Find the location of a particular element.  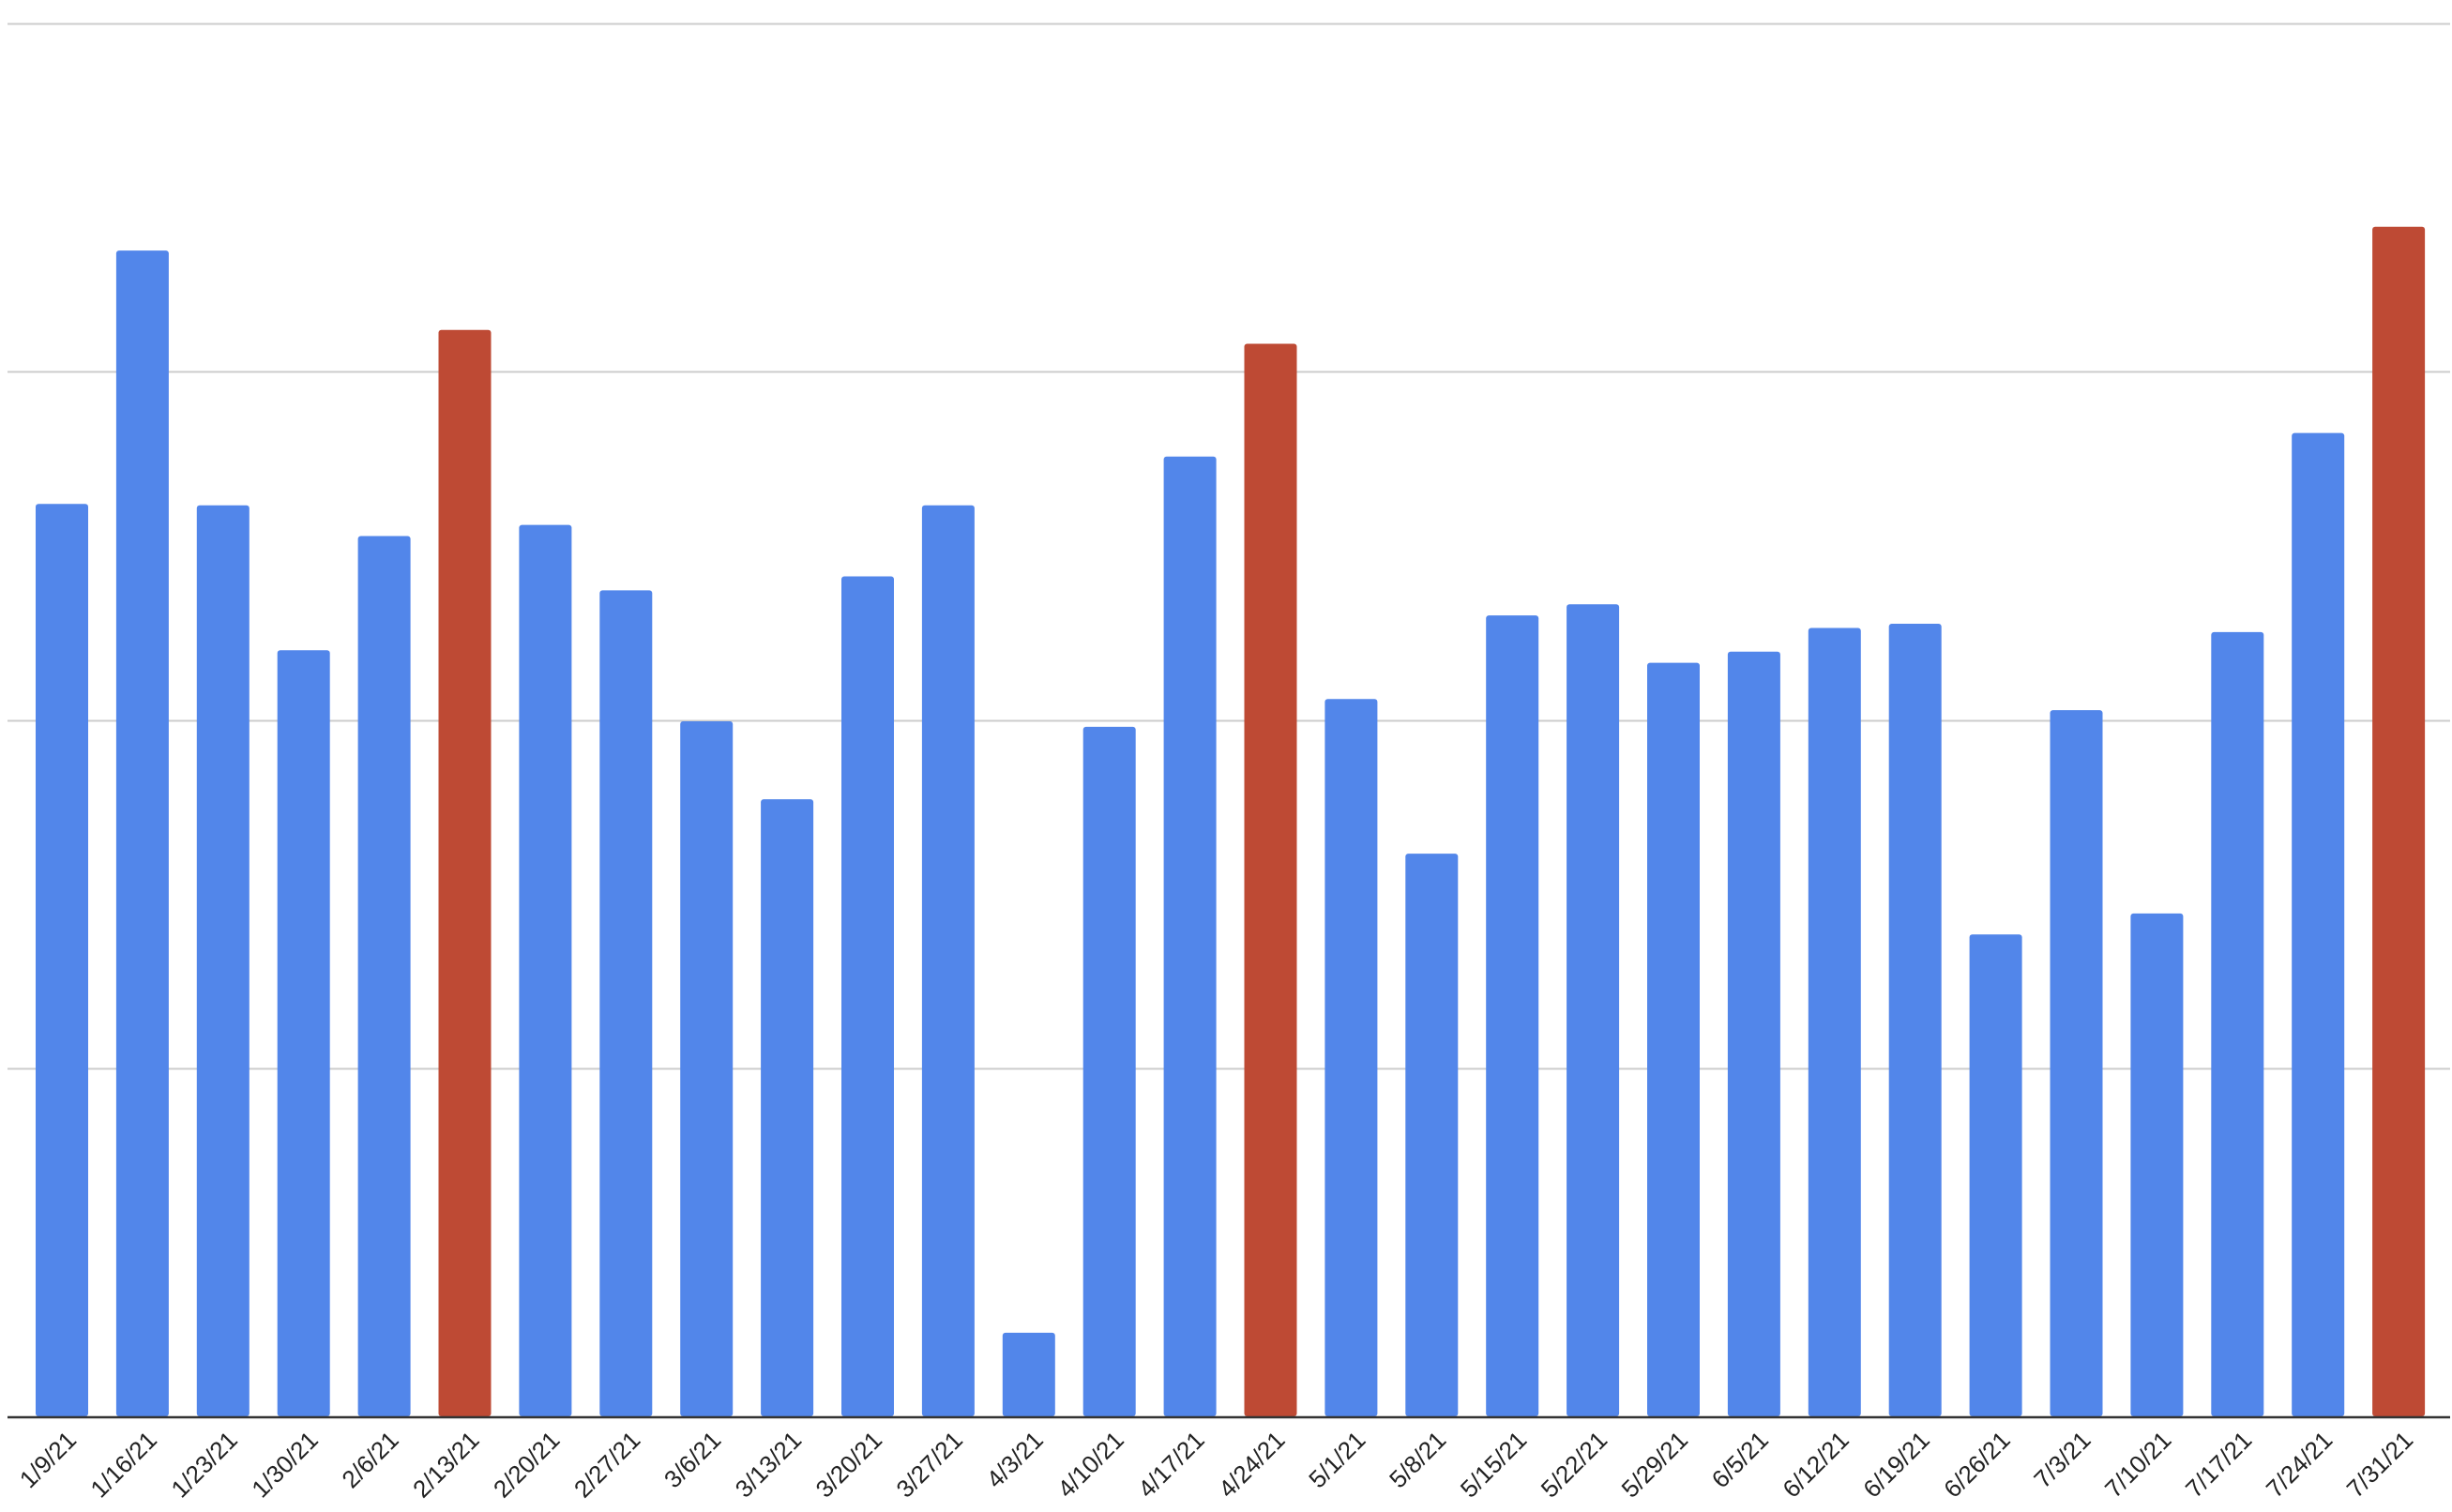

x-tick-label: 3/20/21 is located at coordinates (849, 1465).